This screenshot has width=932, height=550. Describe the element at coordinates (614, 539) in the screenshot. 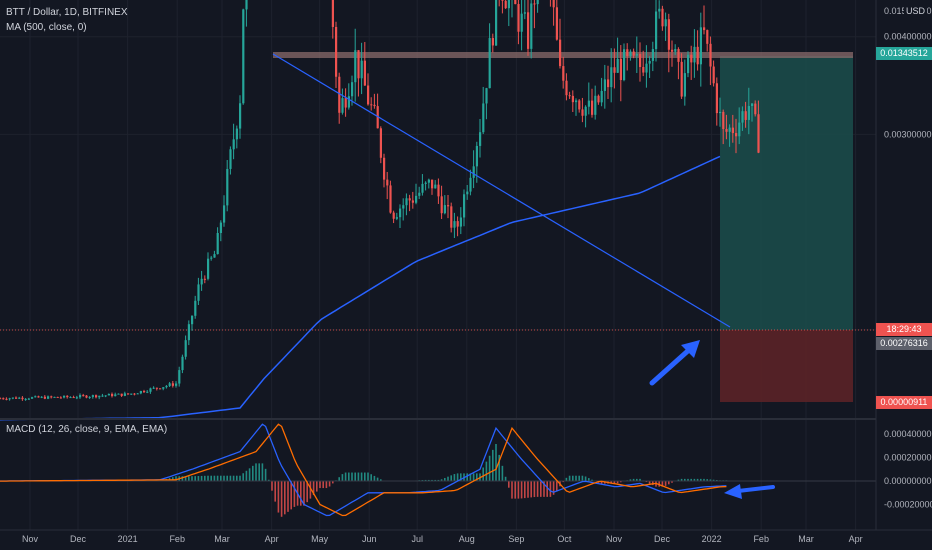

I see `time-tick-label: Nov` at that location.